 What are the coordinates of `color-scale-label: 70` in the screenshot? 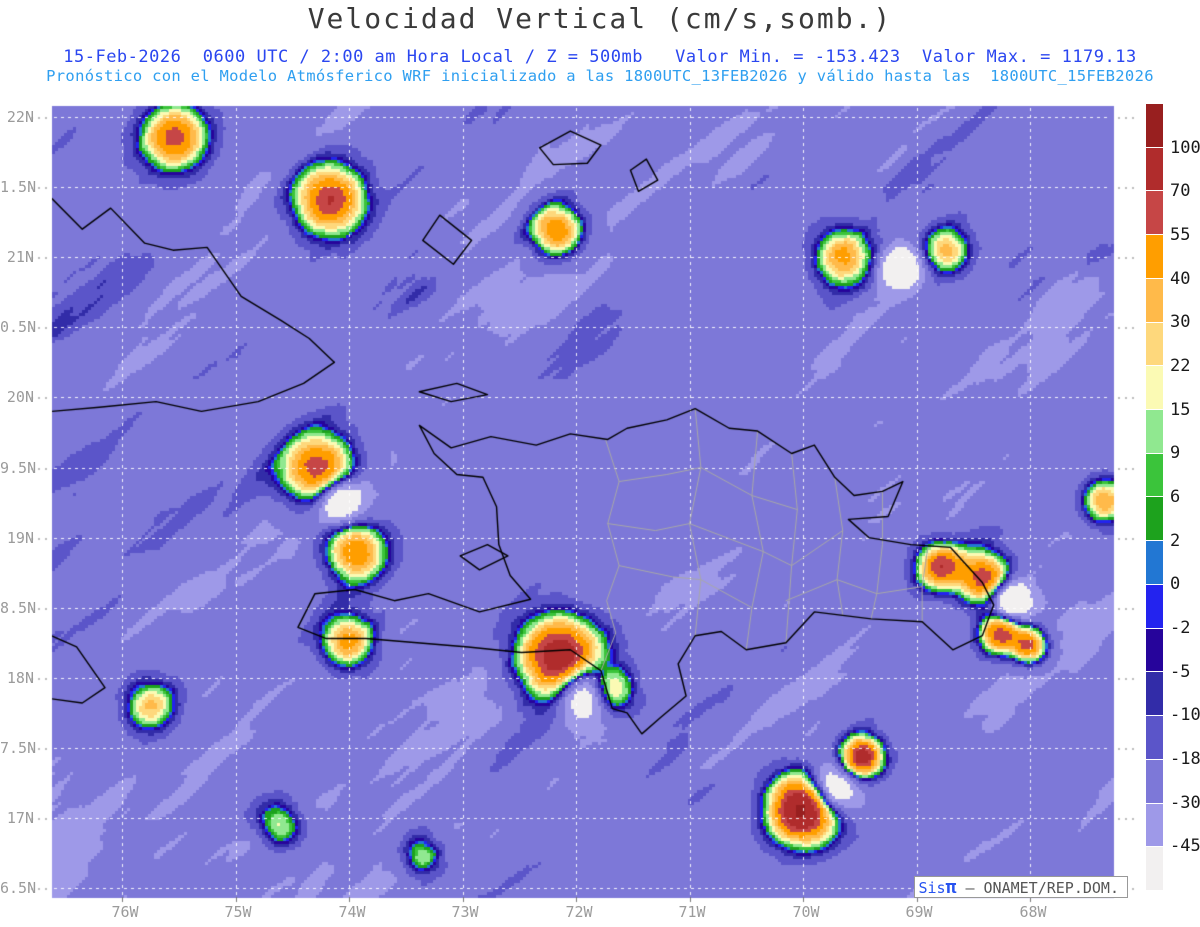 It's located at (1180, 191).